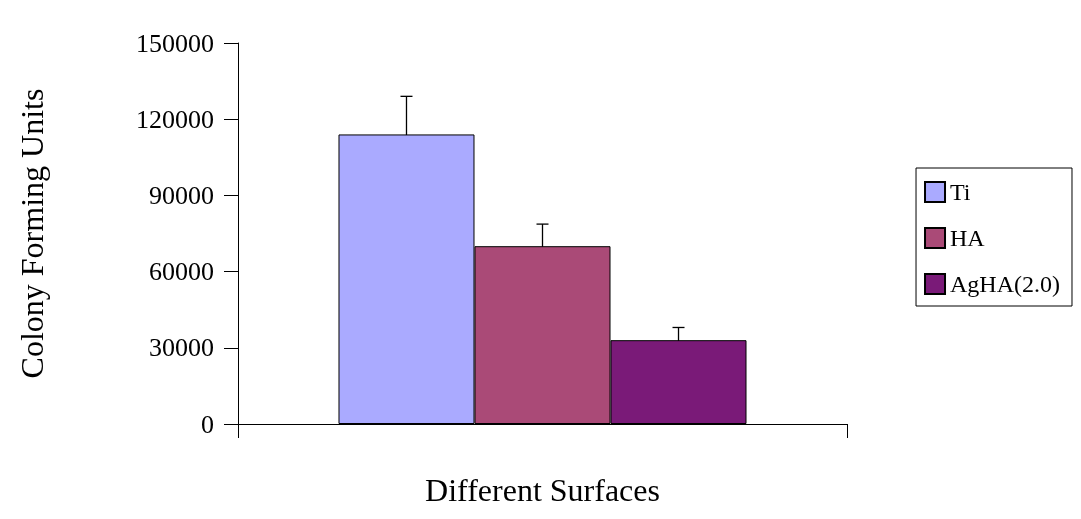 Image resolution: width=1081 pixels, height=519 pixels. Describe the element at coordinates (960, 192) in the screenshot. I see `legend-label: Ti` at that location.